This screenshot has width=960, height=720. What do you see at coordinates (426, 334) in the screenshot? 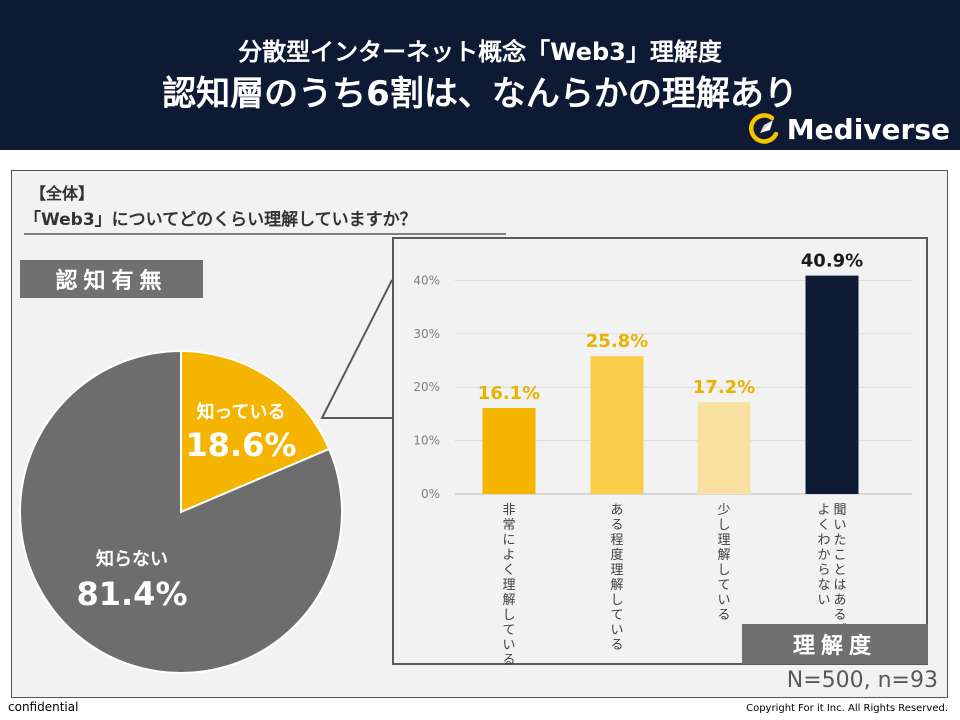
I see `y-tick-label: 30%` at bounding box center [426, 334].